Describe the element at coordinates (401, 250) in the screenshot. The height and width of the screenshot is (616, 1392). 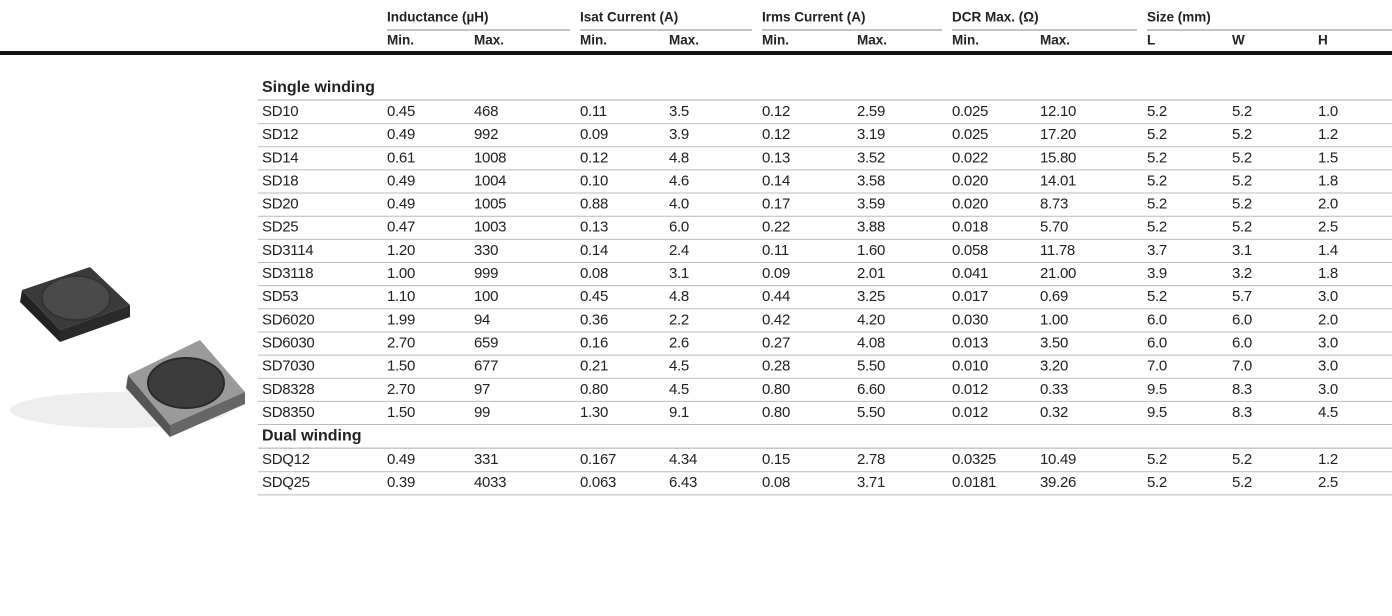
I see `cell-value: 1.20` at that location.